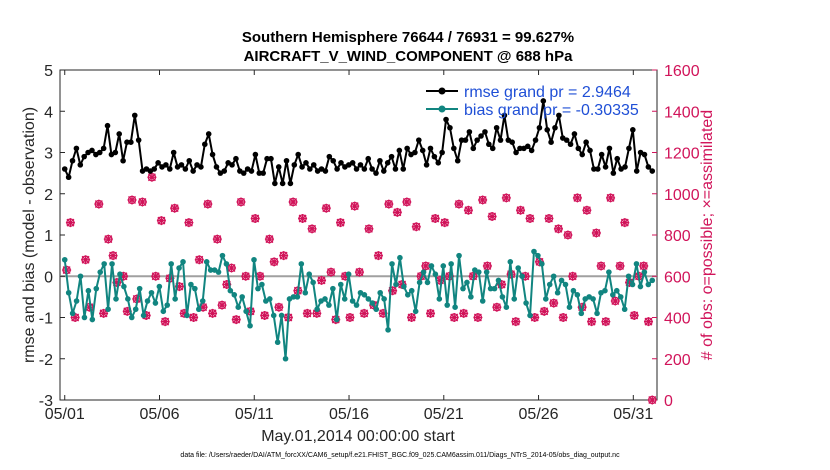 The height and width of the screenshot is (470, 830). I want to click on y-tick-label: 4, so click(48, 112).